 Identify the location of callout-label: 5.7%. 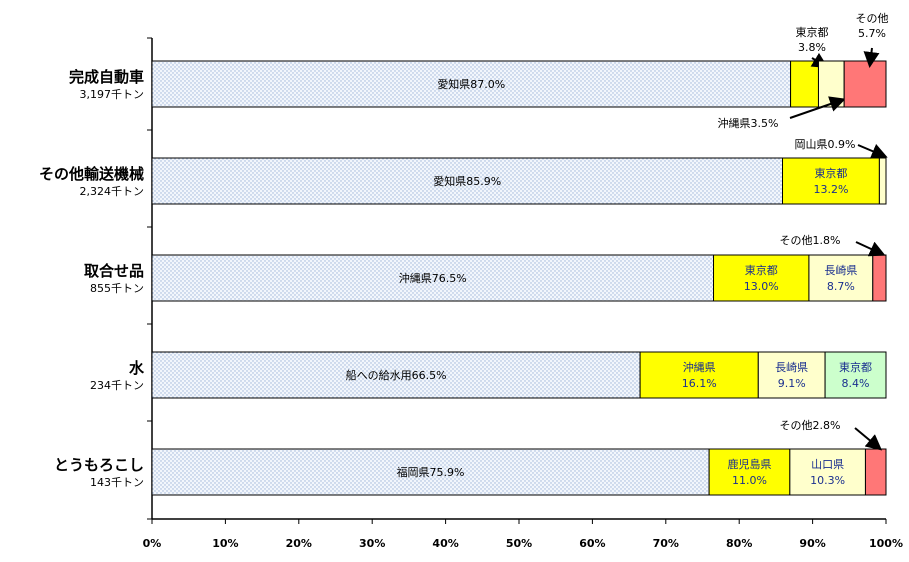
(872, 33).